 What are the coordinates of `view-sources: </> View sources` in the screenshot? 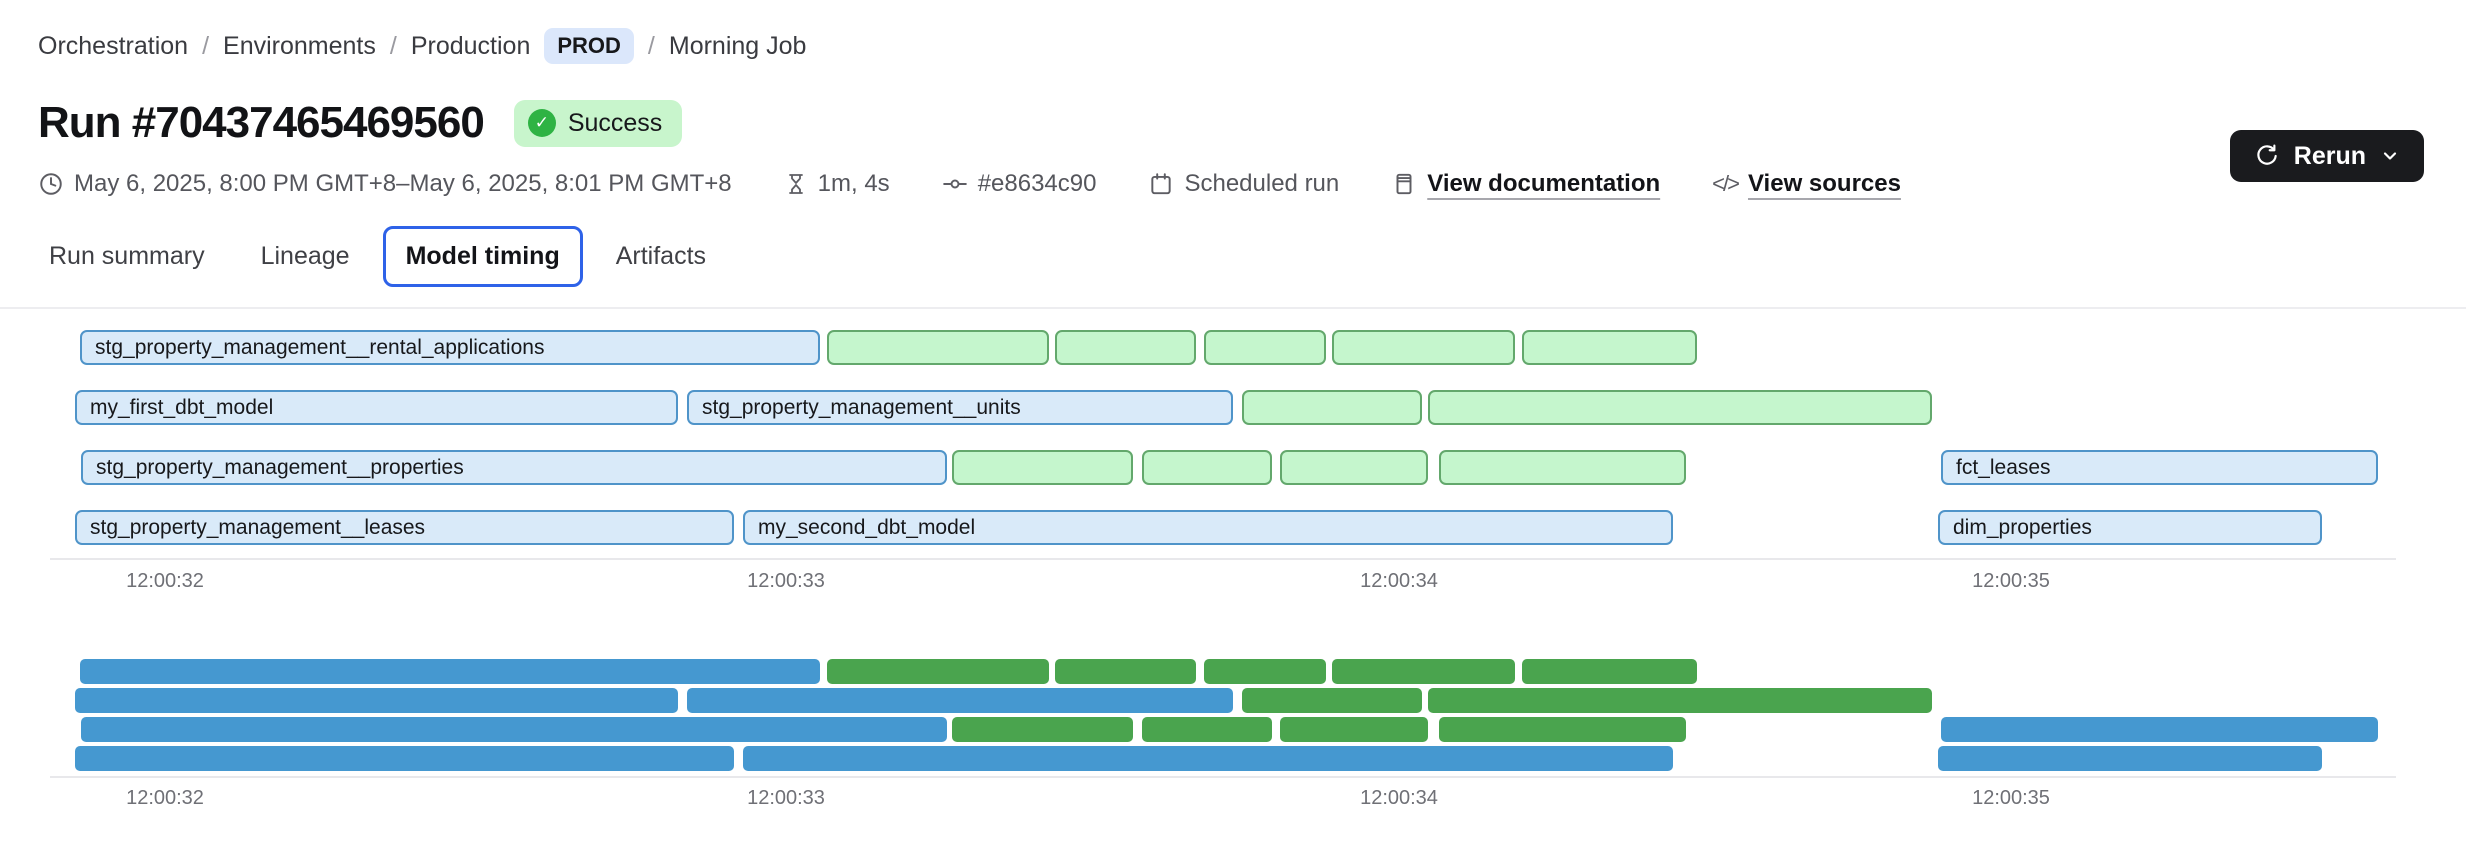 It's located at (1806, 184).